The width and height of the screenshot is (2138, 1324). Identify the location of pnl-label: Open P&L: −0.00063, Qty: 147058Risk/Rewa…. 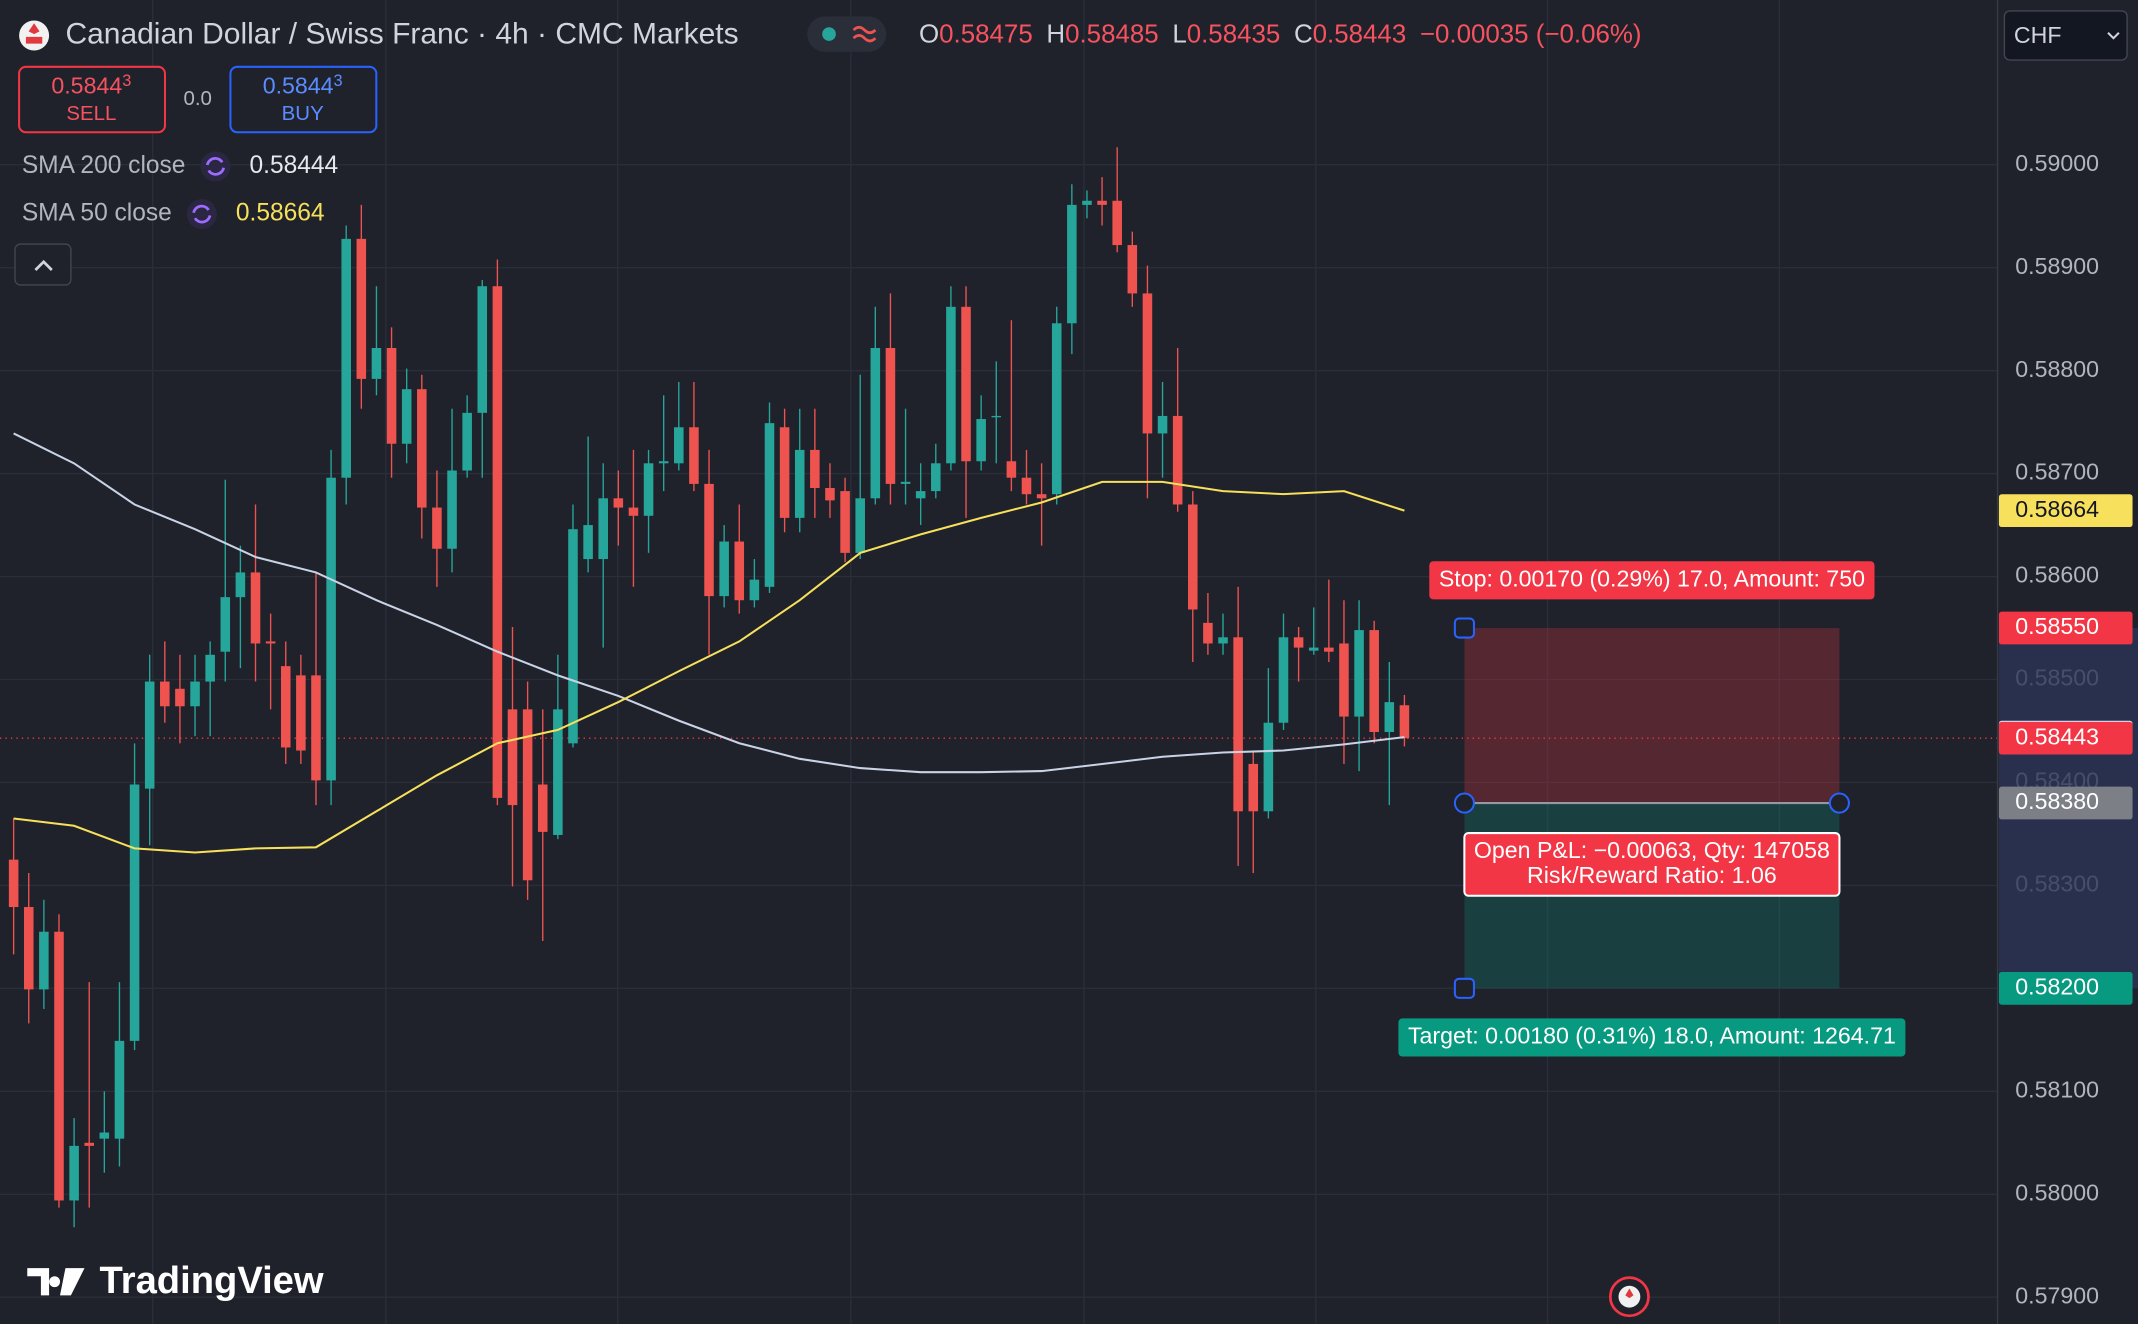
(1652, 864).